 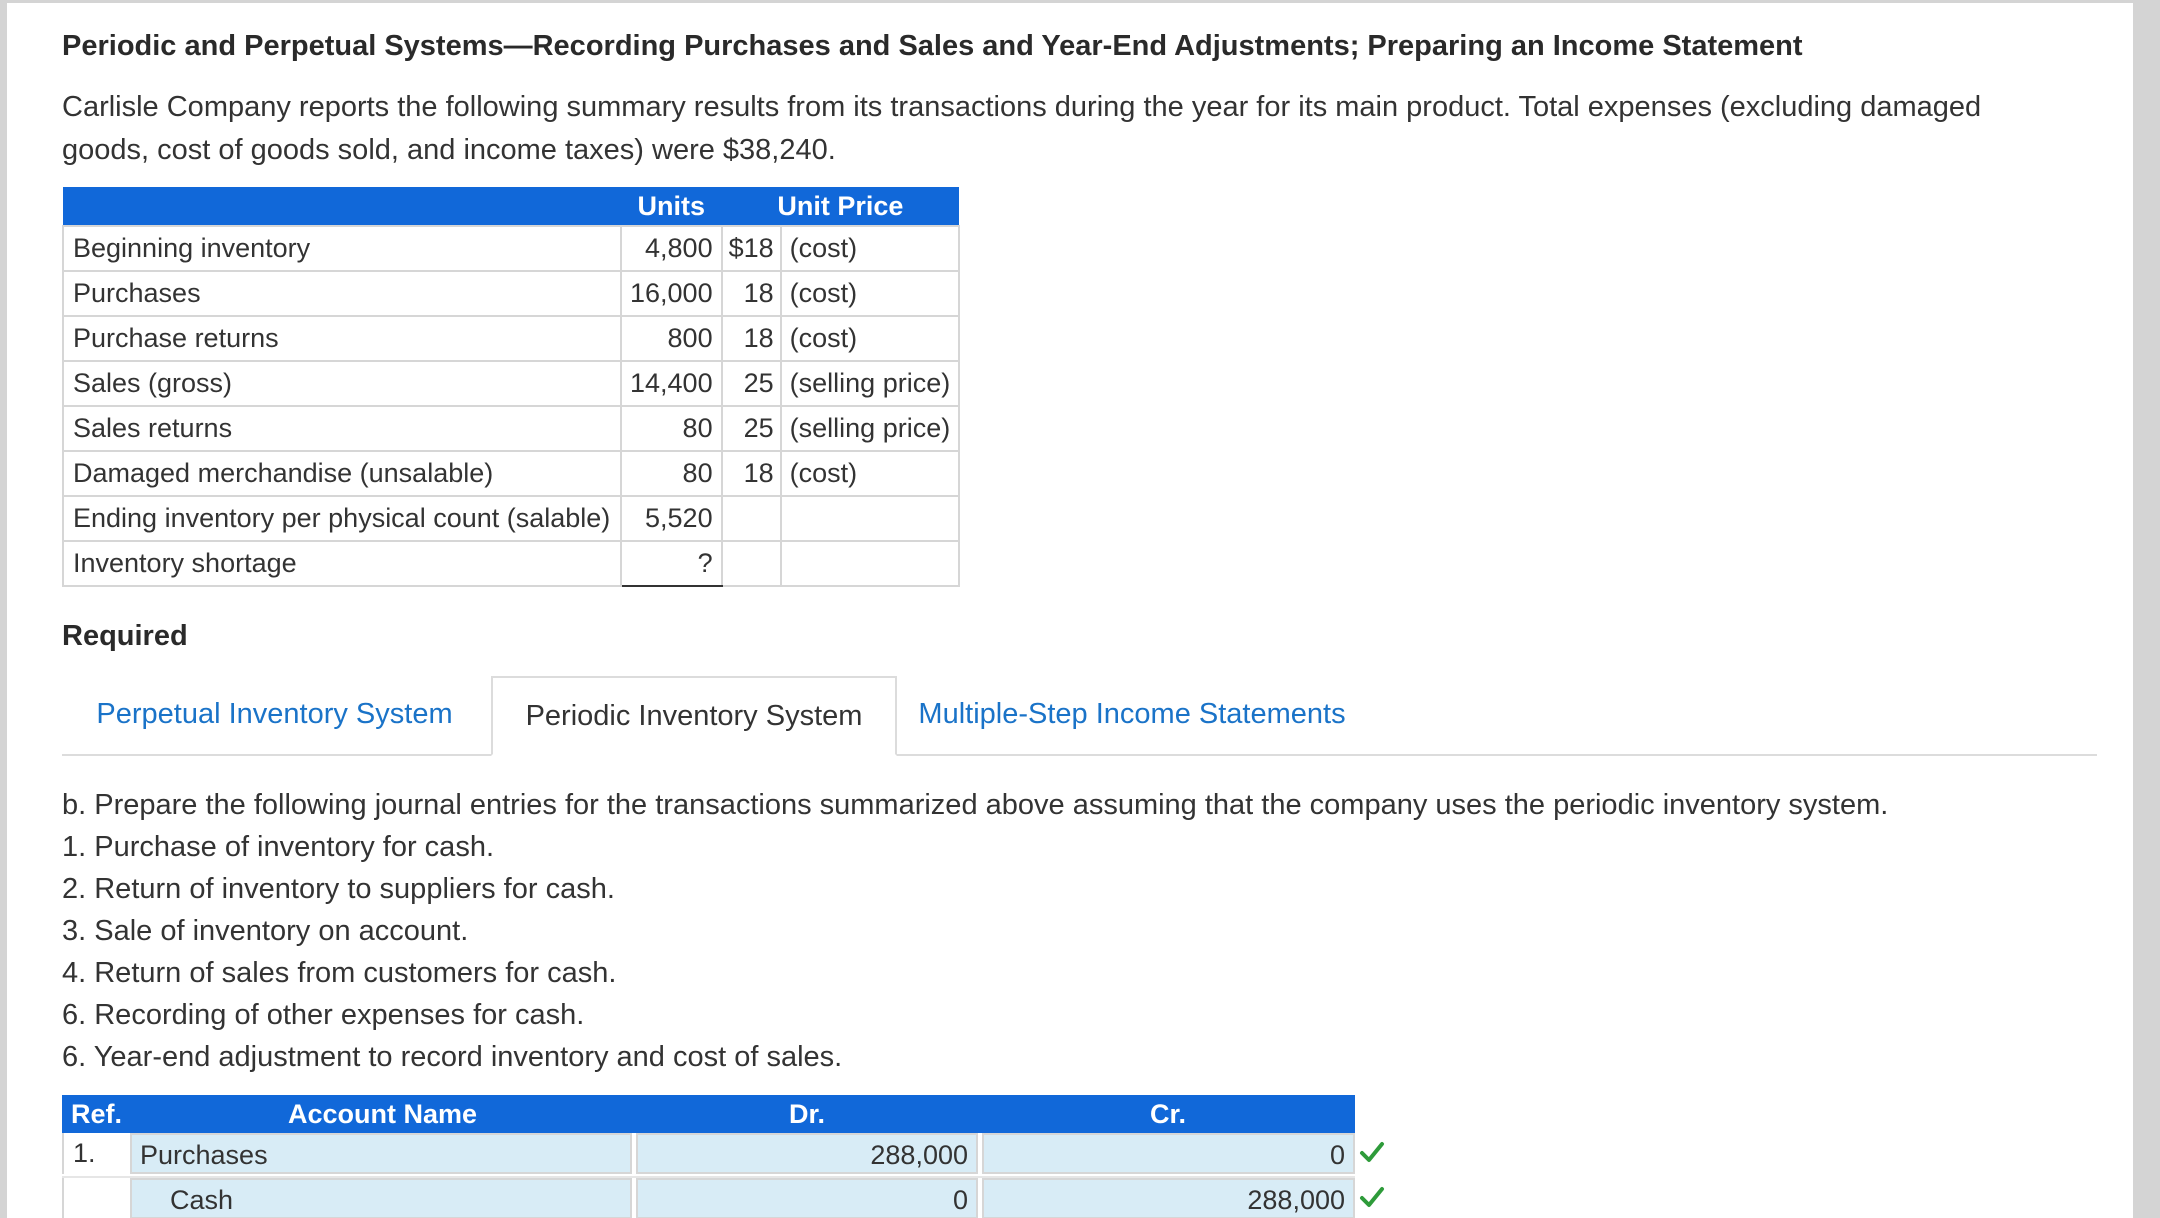 What do you see at coordinates (671, 293) in the screenshot?
I see `summary-units: 16,000` at bounding box center [671, 293].